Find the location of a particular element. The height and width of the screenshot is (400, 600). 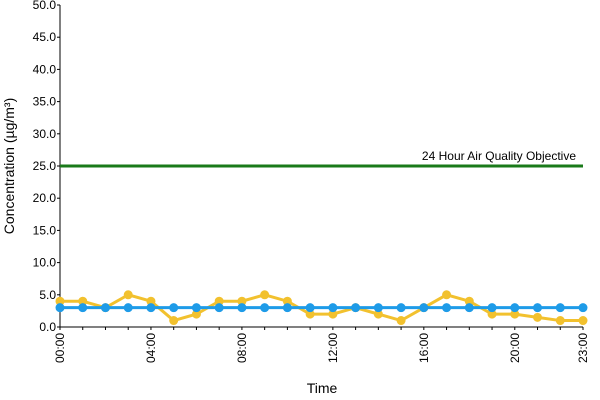

x-tick-label: 23:00 is located at coordinates (583, 348).